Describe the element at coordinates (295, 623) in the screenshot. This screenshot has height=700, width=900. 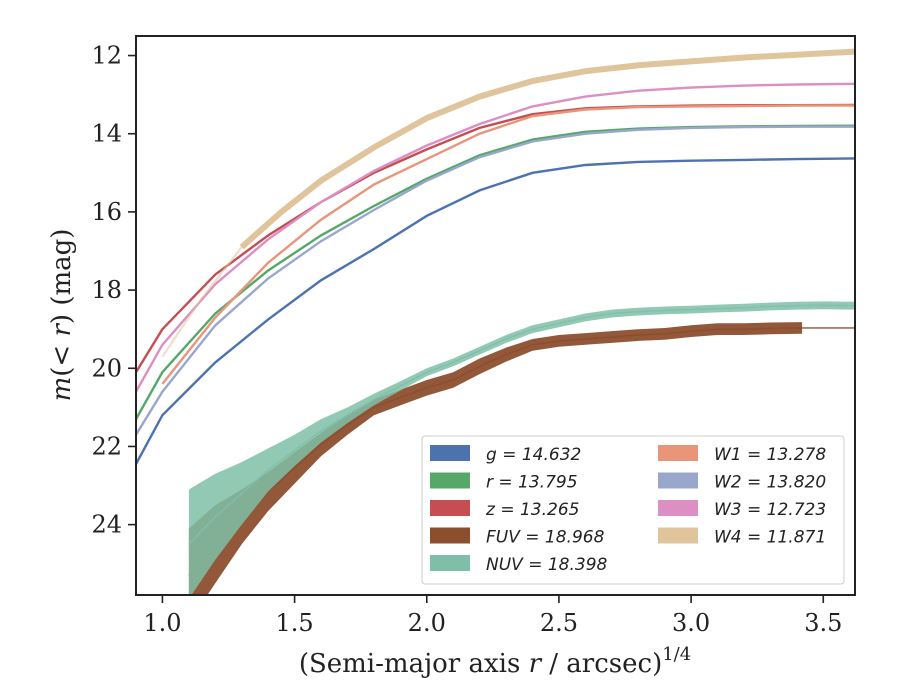
I see `x-tick-label: 1.5` at that location.